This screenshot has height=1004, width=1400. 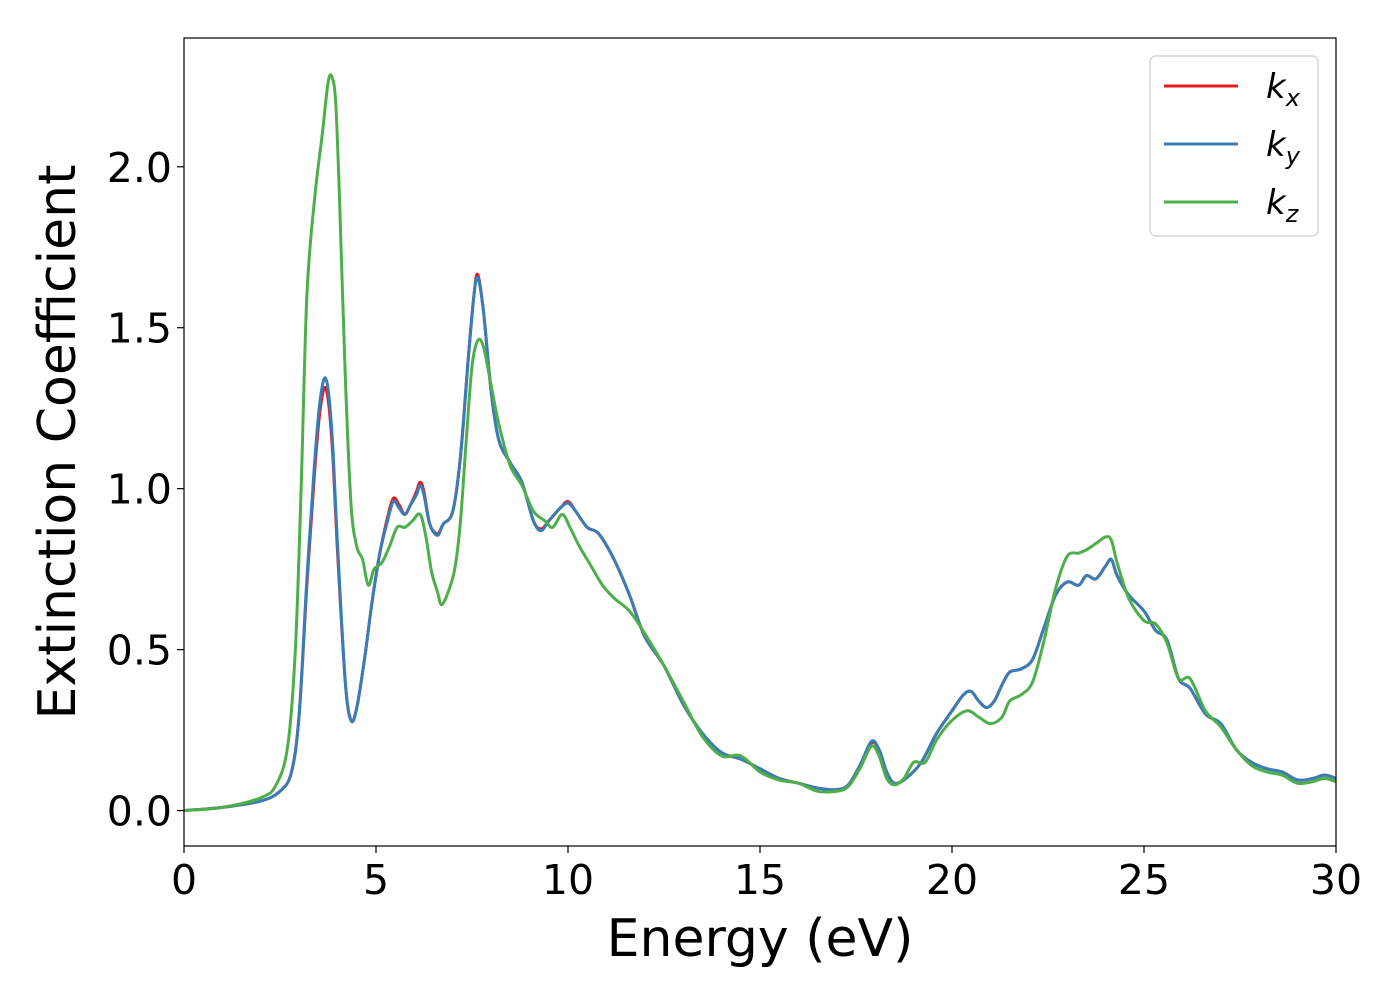 What do you see at coordinates (376, 880) in the screenshot?
I see `x-tick-label: 5` at bounding box center [376, 880].